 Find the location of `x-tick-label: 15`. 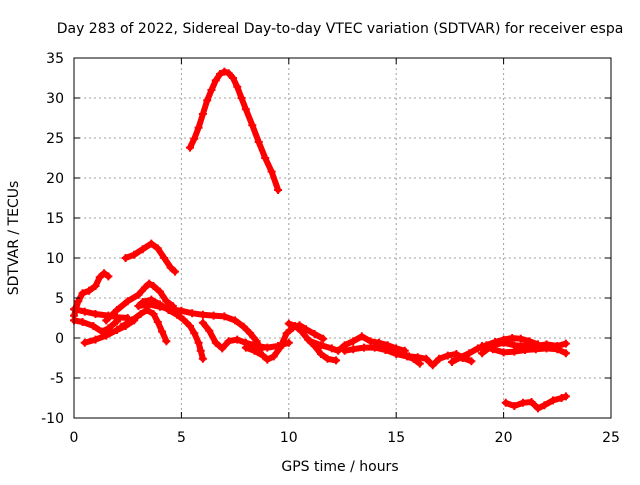

x-tick-label: 15 is located at coordinates (396, 438).